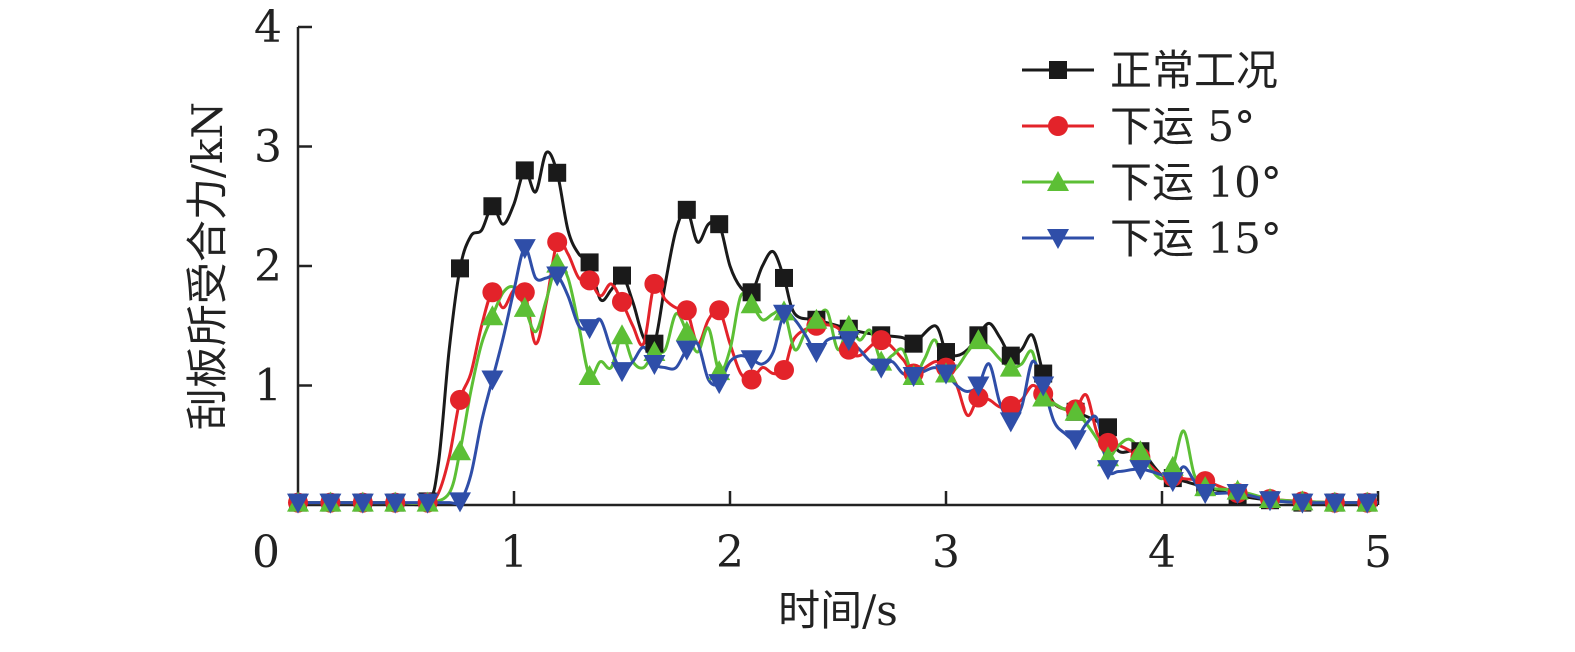 Image resolution: width=1575 pixels, height=652 pixels. I want to click on legend-label: 下运 15°, so click(1196, 238).